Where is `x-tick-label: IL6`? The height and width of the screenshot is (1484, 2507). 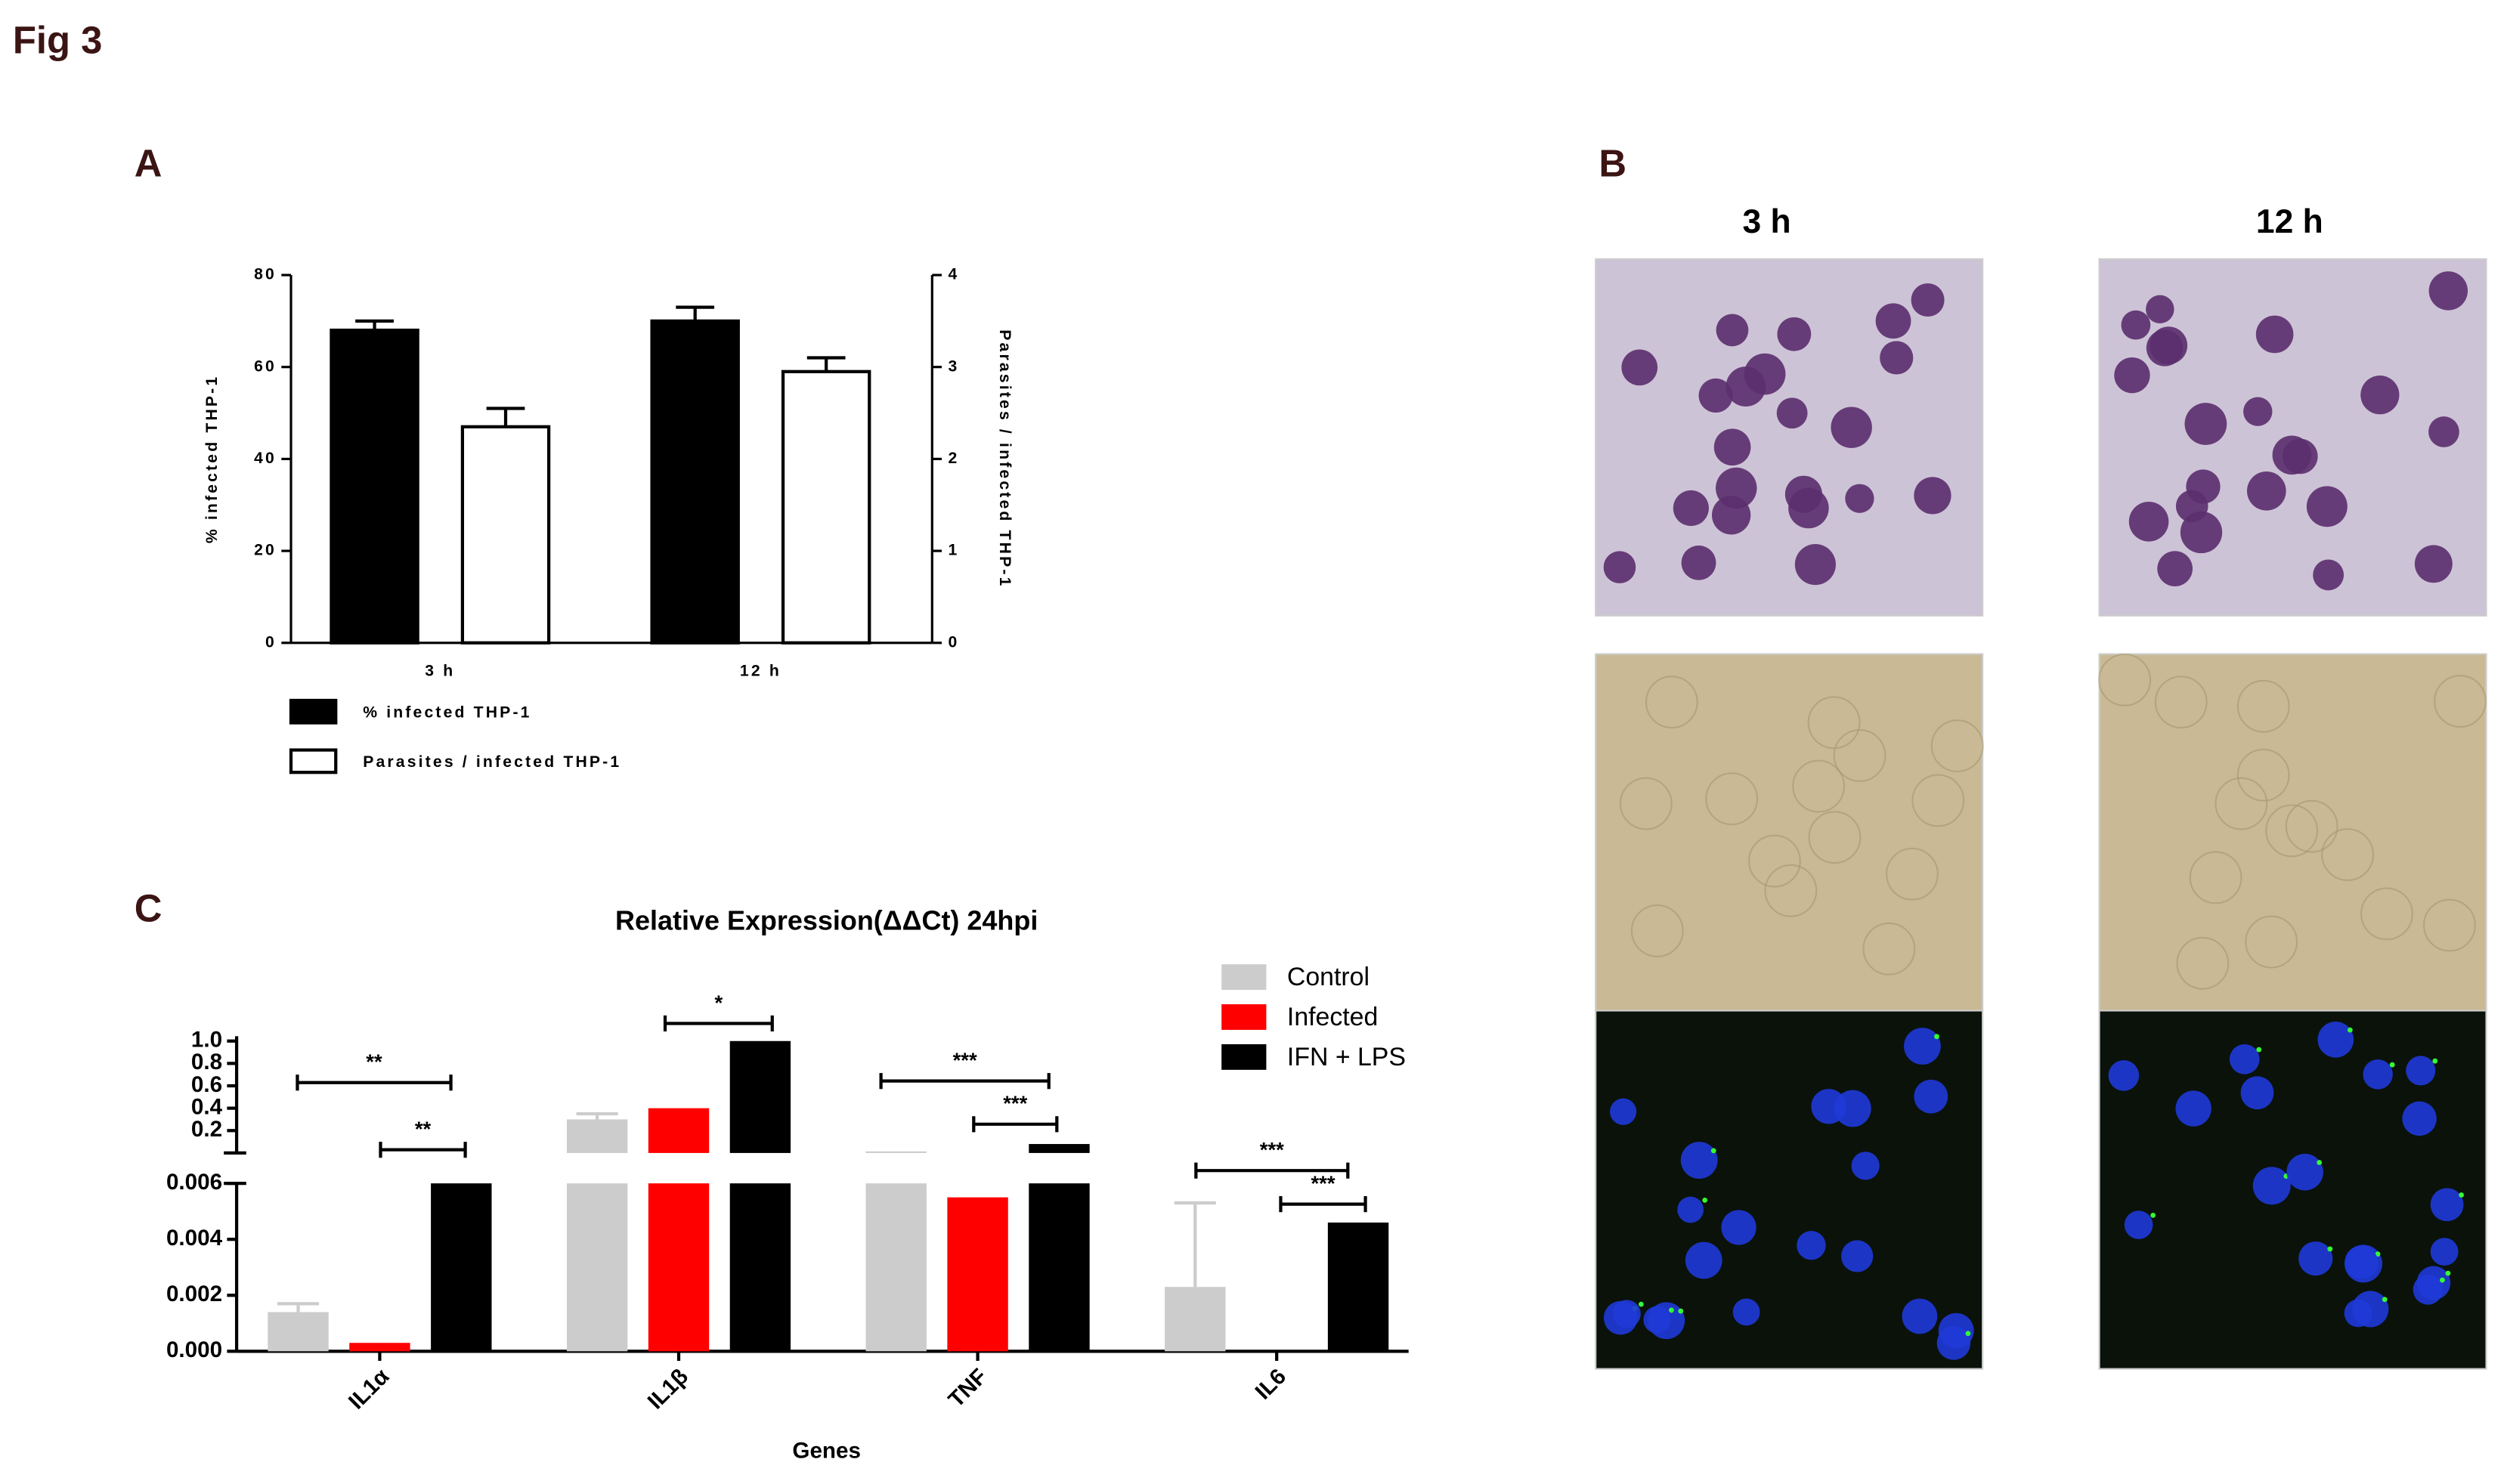 x-tick-label: IL6 is located at coordinates (1272, 1384).